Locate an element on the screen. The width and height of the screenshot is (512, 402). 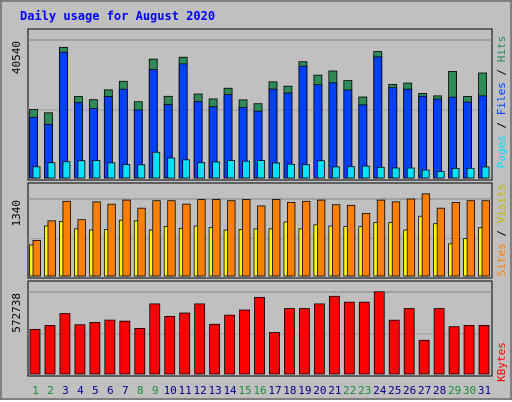
legend-label: KBytes is located at coordinates (501, 362).